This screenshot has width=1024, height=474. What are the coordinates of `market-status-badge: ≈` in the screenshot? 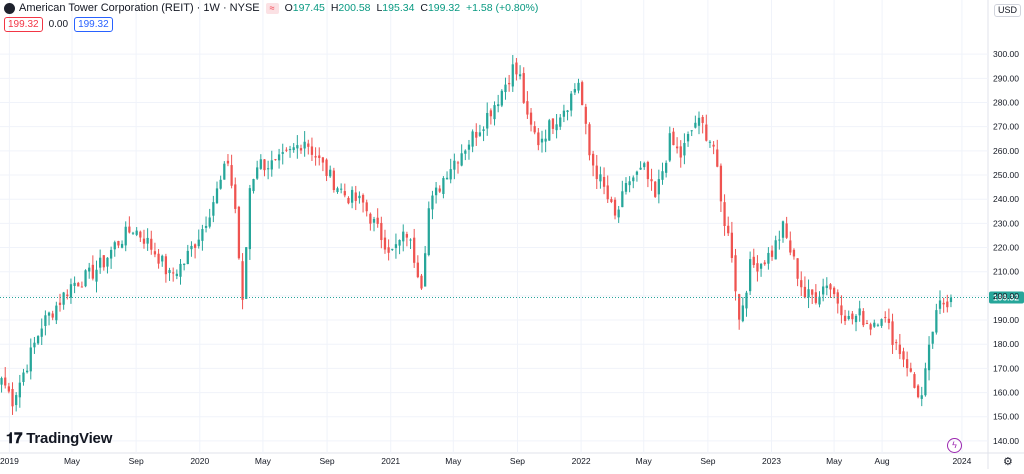 It's located at (272, 8).